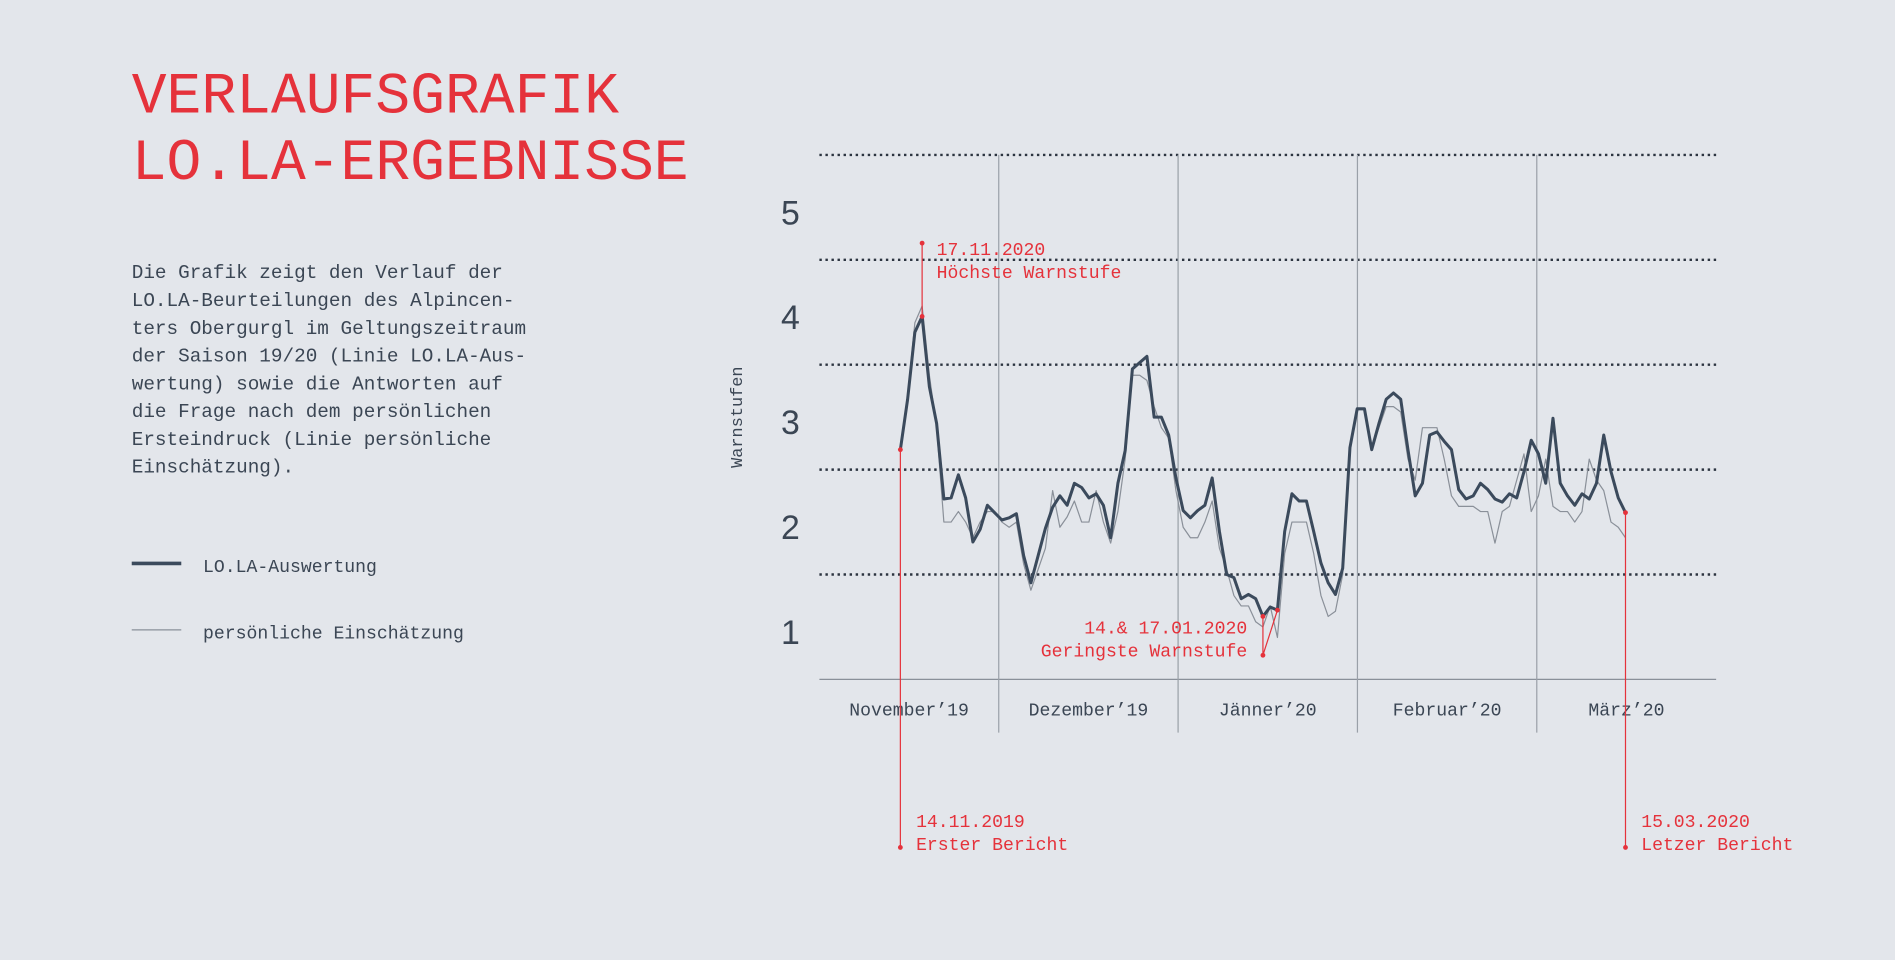 Image resolution: width=1895 pixels, height=960 pixels. Describe the element at coordinates (790, 528) in the screenshot. I see `y-tick-label: 2` at that location.